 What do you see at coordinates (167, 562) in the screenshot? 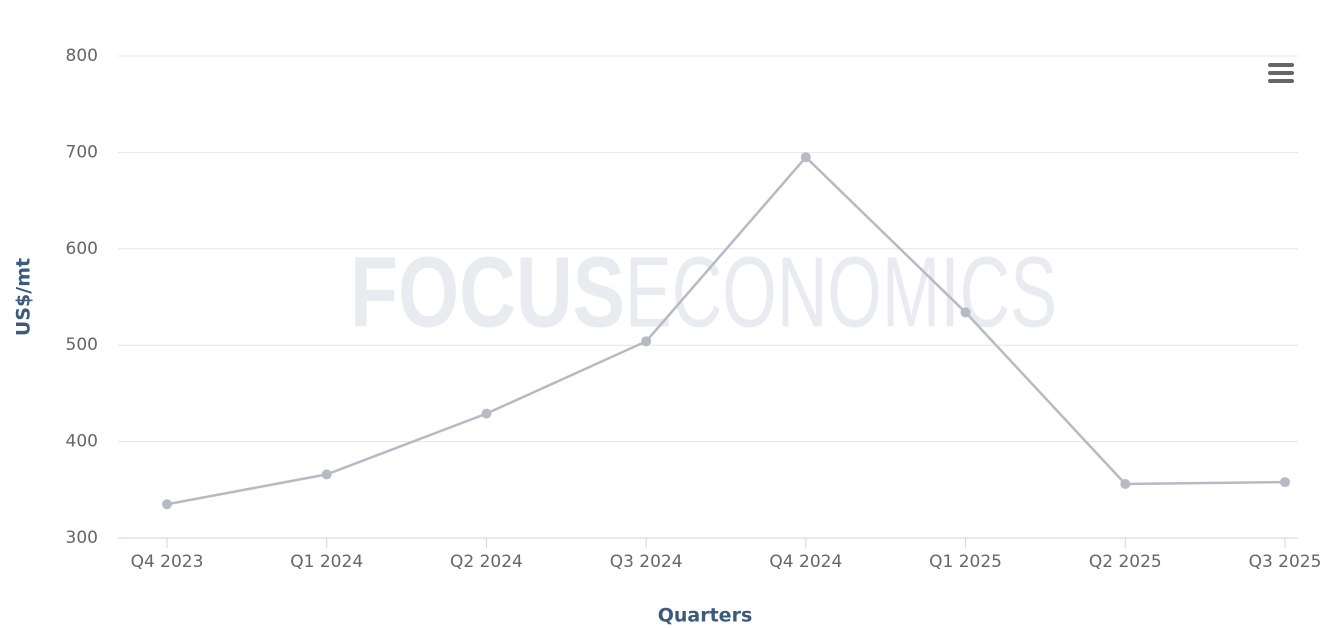
I see `x-tick-label: Q4 2023` at bounding box center [167, 562].